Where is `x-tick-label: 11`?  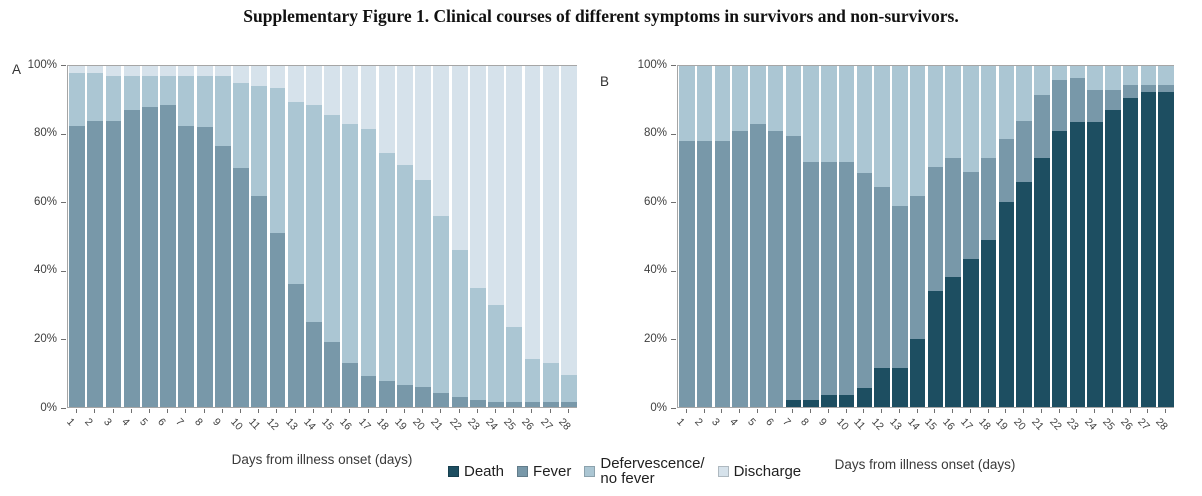
x-tick-label: 11 is located at coordinates (254, 424).